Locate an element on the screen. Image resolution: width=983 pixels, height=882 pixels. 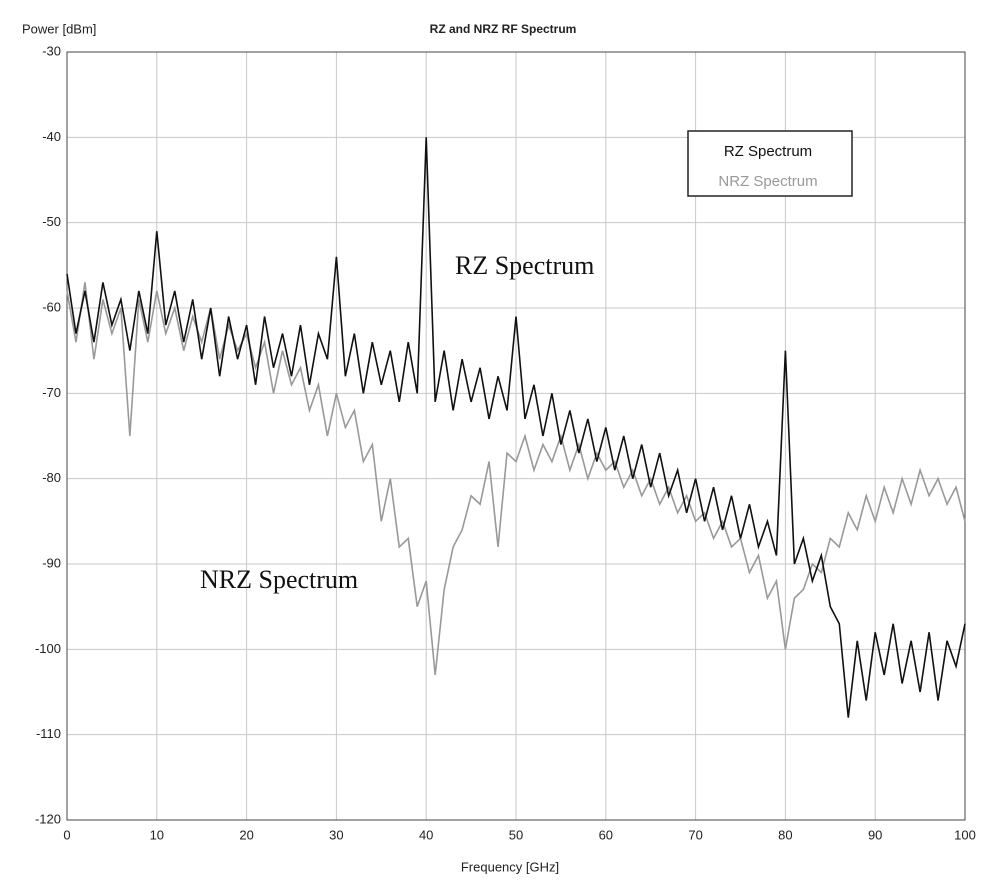
y-tick-label: -90 is located at coordinates (51, 562).